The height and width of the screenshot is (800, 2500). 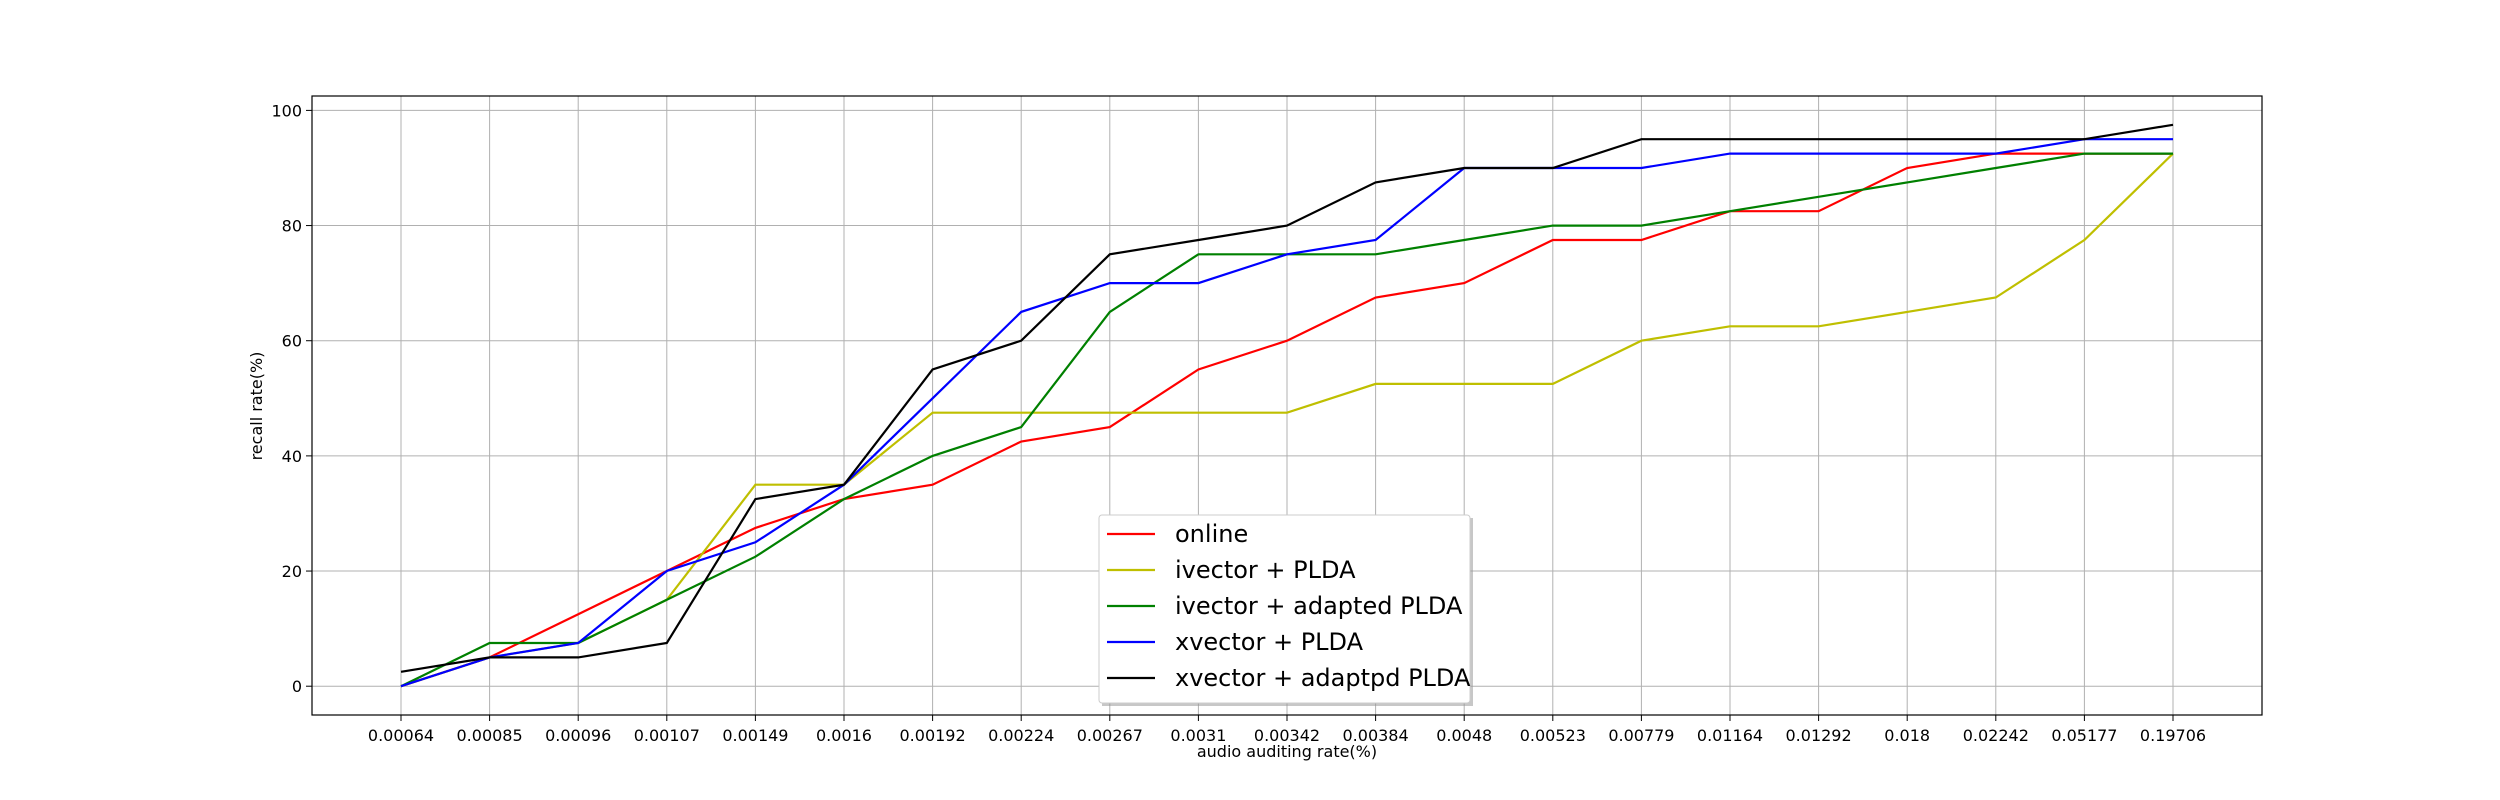 I want to click on legend-label: ivector + PLDA, so click(x=1265, y=570).